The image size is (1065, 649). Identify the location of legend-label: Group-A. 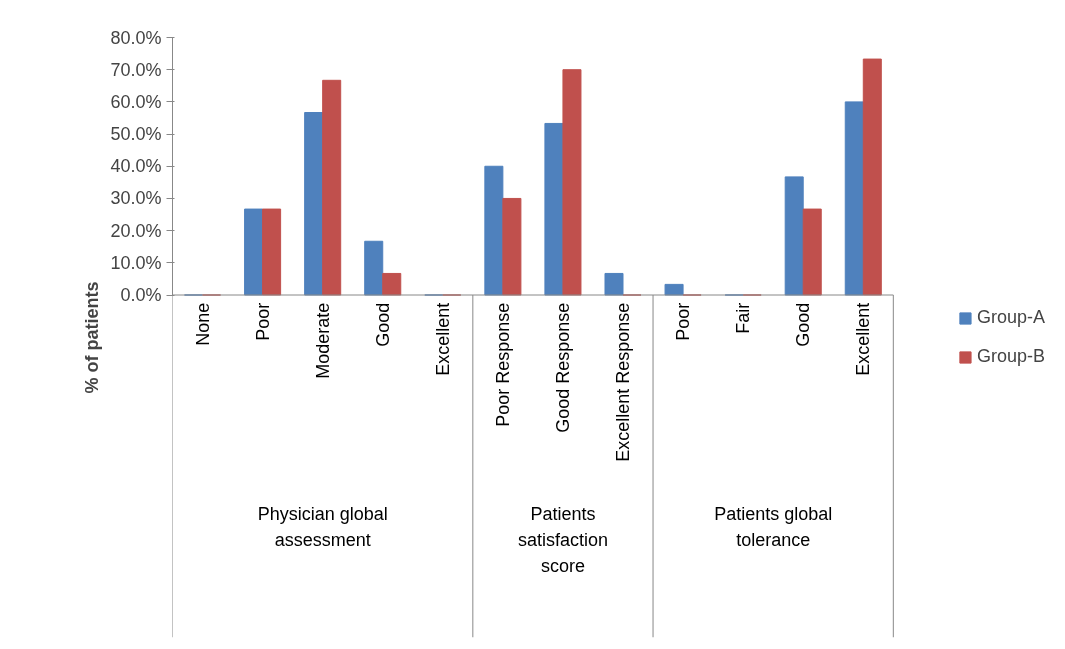
(1010, 317).